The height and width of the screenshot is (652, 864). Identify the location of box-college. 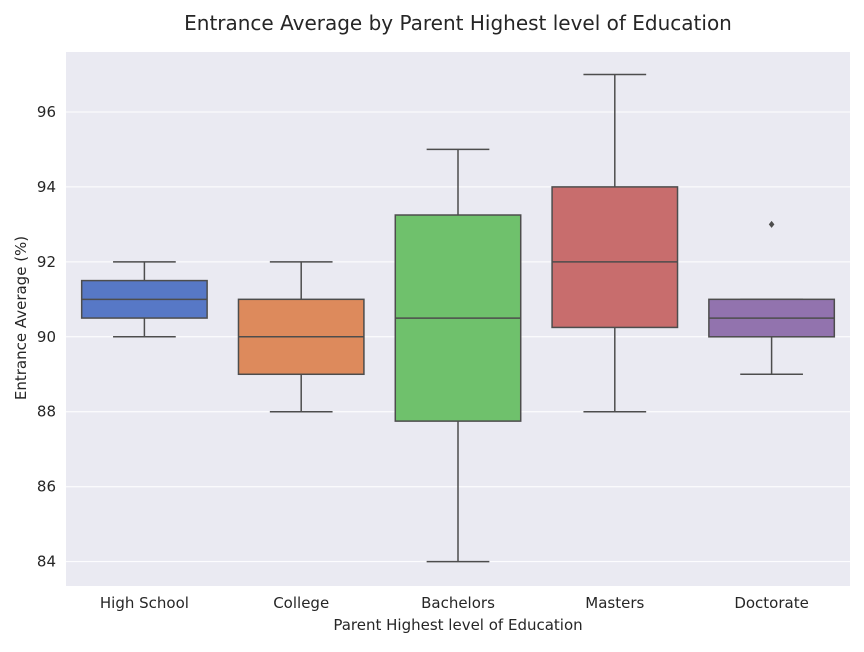
(301, 337).